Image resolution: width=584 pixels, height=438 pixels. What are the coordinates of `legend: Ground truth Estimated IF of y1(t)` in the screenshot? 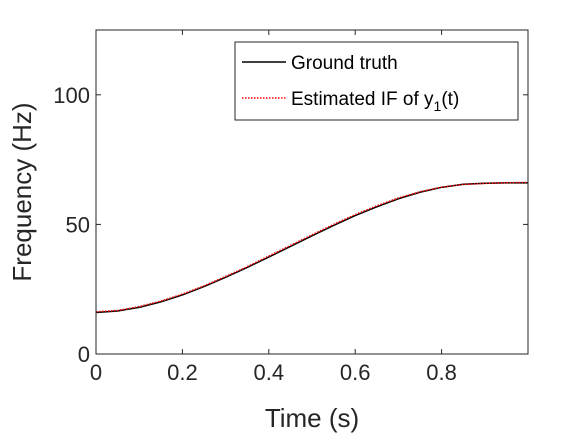 It's located at (376, 81).